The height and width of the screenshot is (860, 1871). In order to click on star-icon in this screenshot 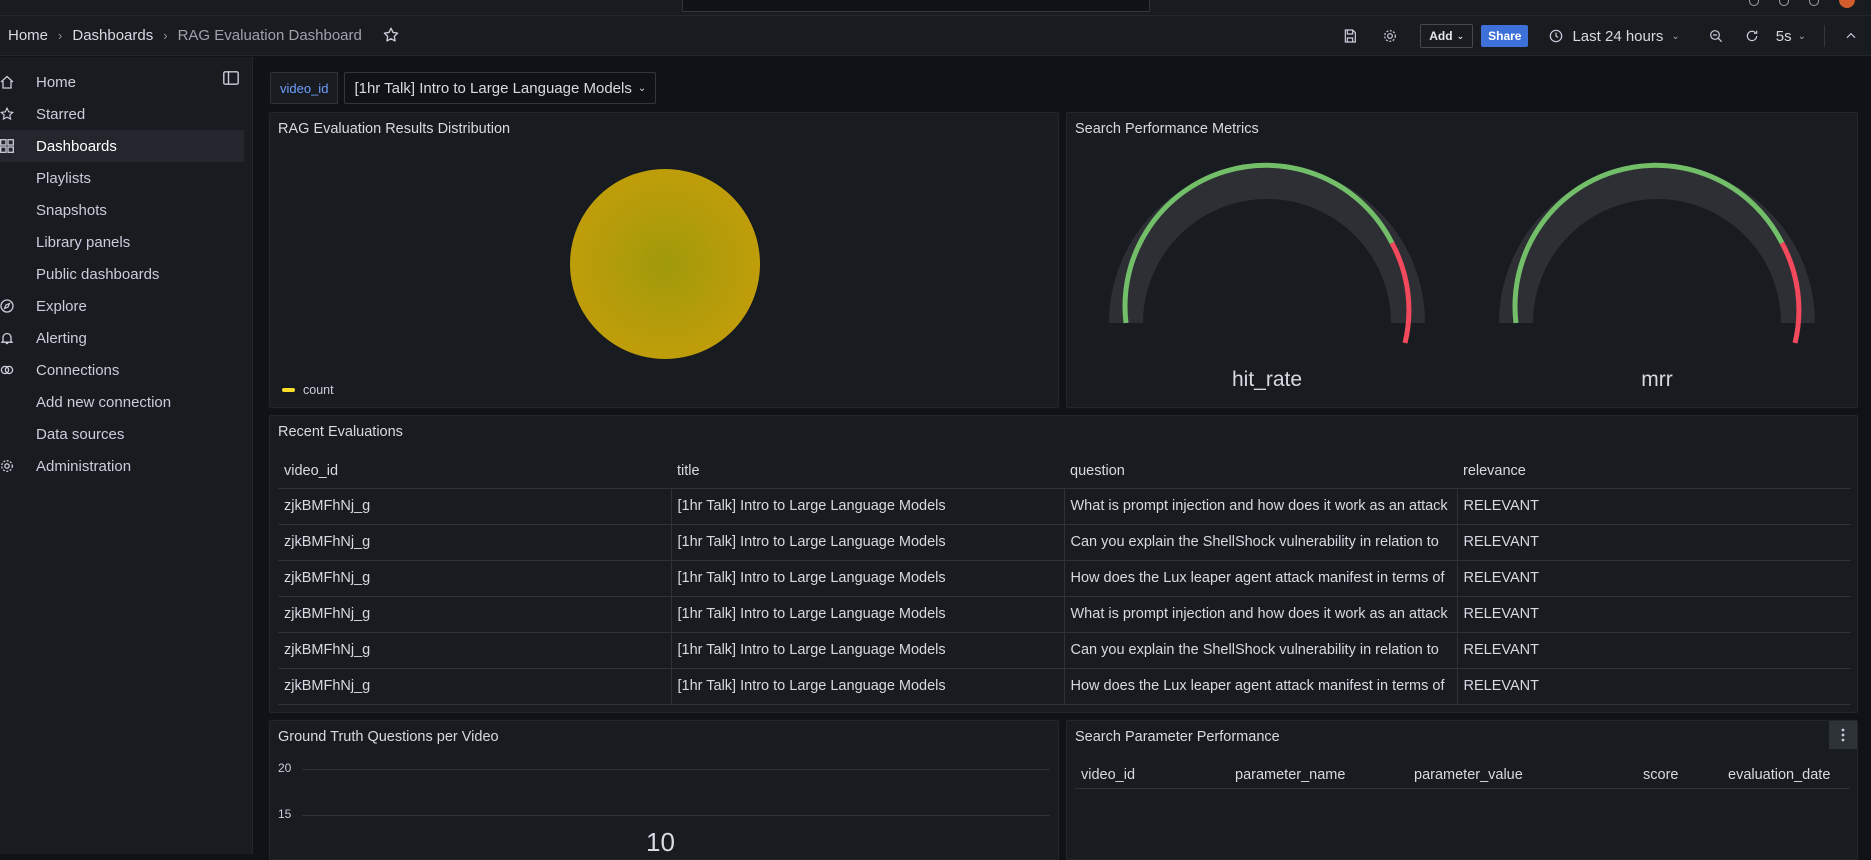, I will do `click(391, 35)`.